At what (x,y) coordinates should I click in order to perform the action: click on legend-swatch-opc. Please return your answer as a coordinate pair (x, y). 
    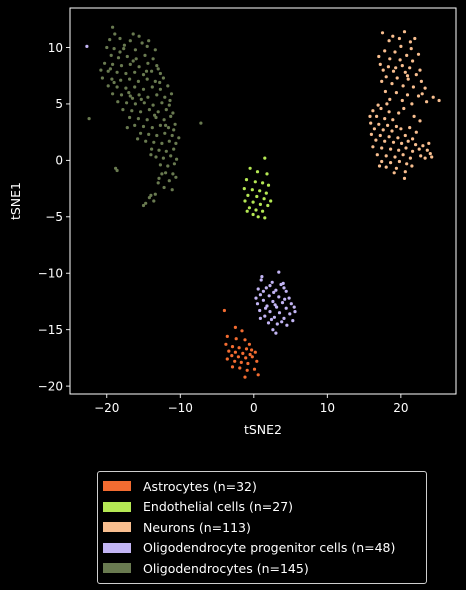
    Looking at the image, I should click on (117, 547).